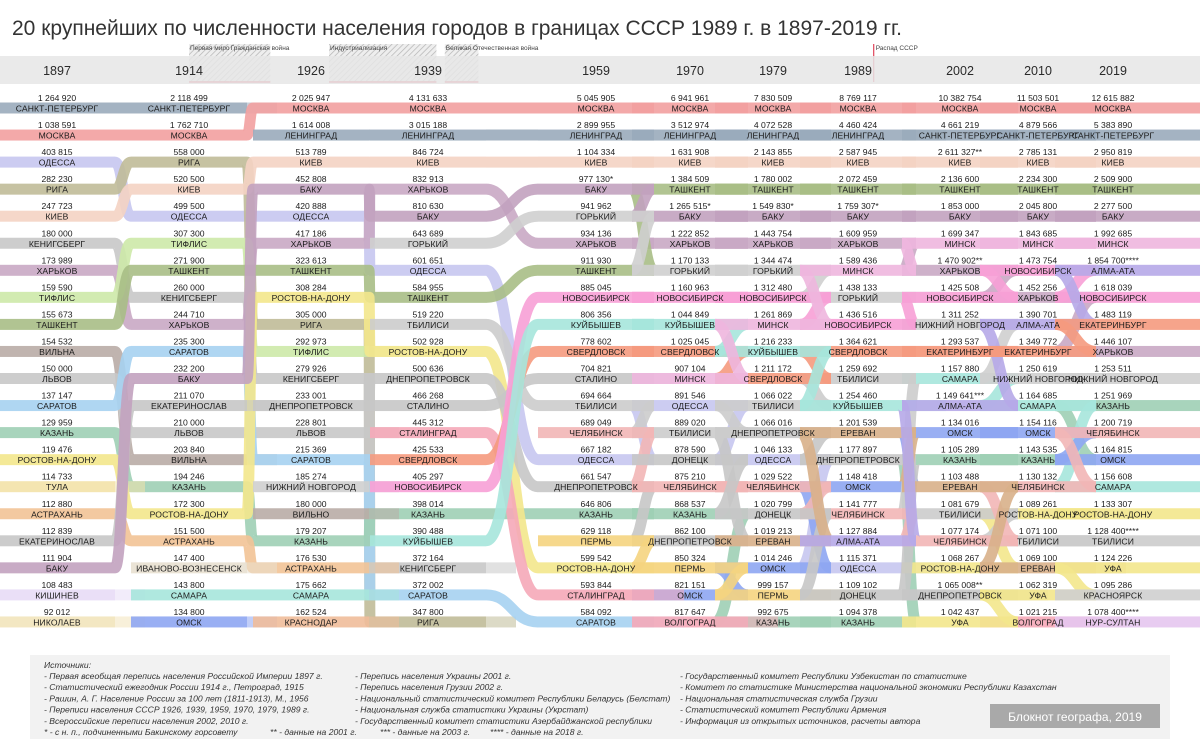 This screenshot has width=1200, height=744. Describe the element at coordinates (427, 612) in the screenshot. I see `population-label: 347 800` at that location.